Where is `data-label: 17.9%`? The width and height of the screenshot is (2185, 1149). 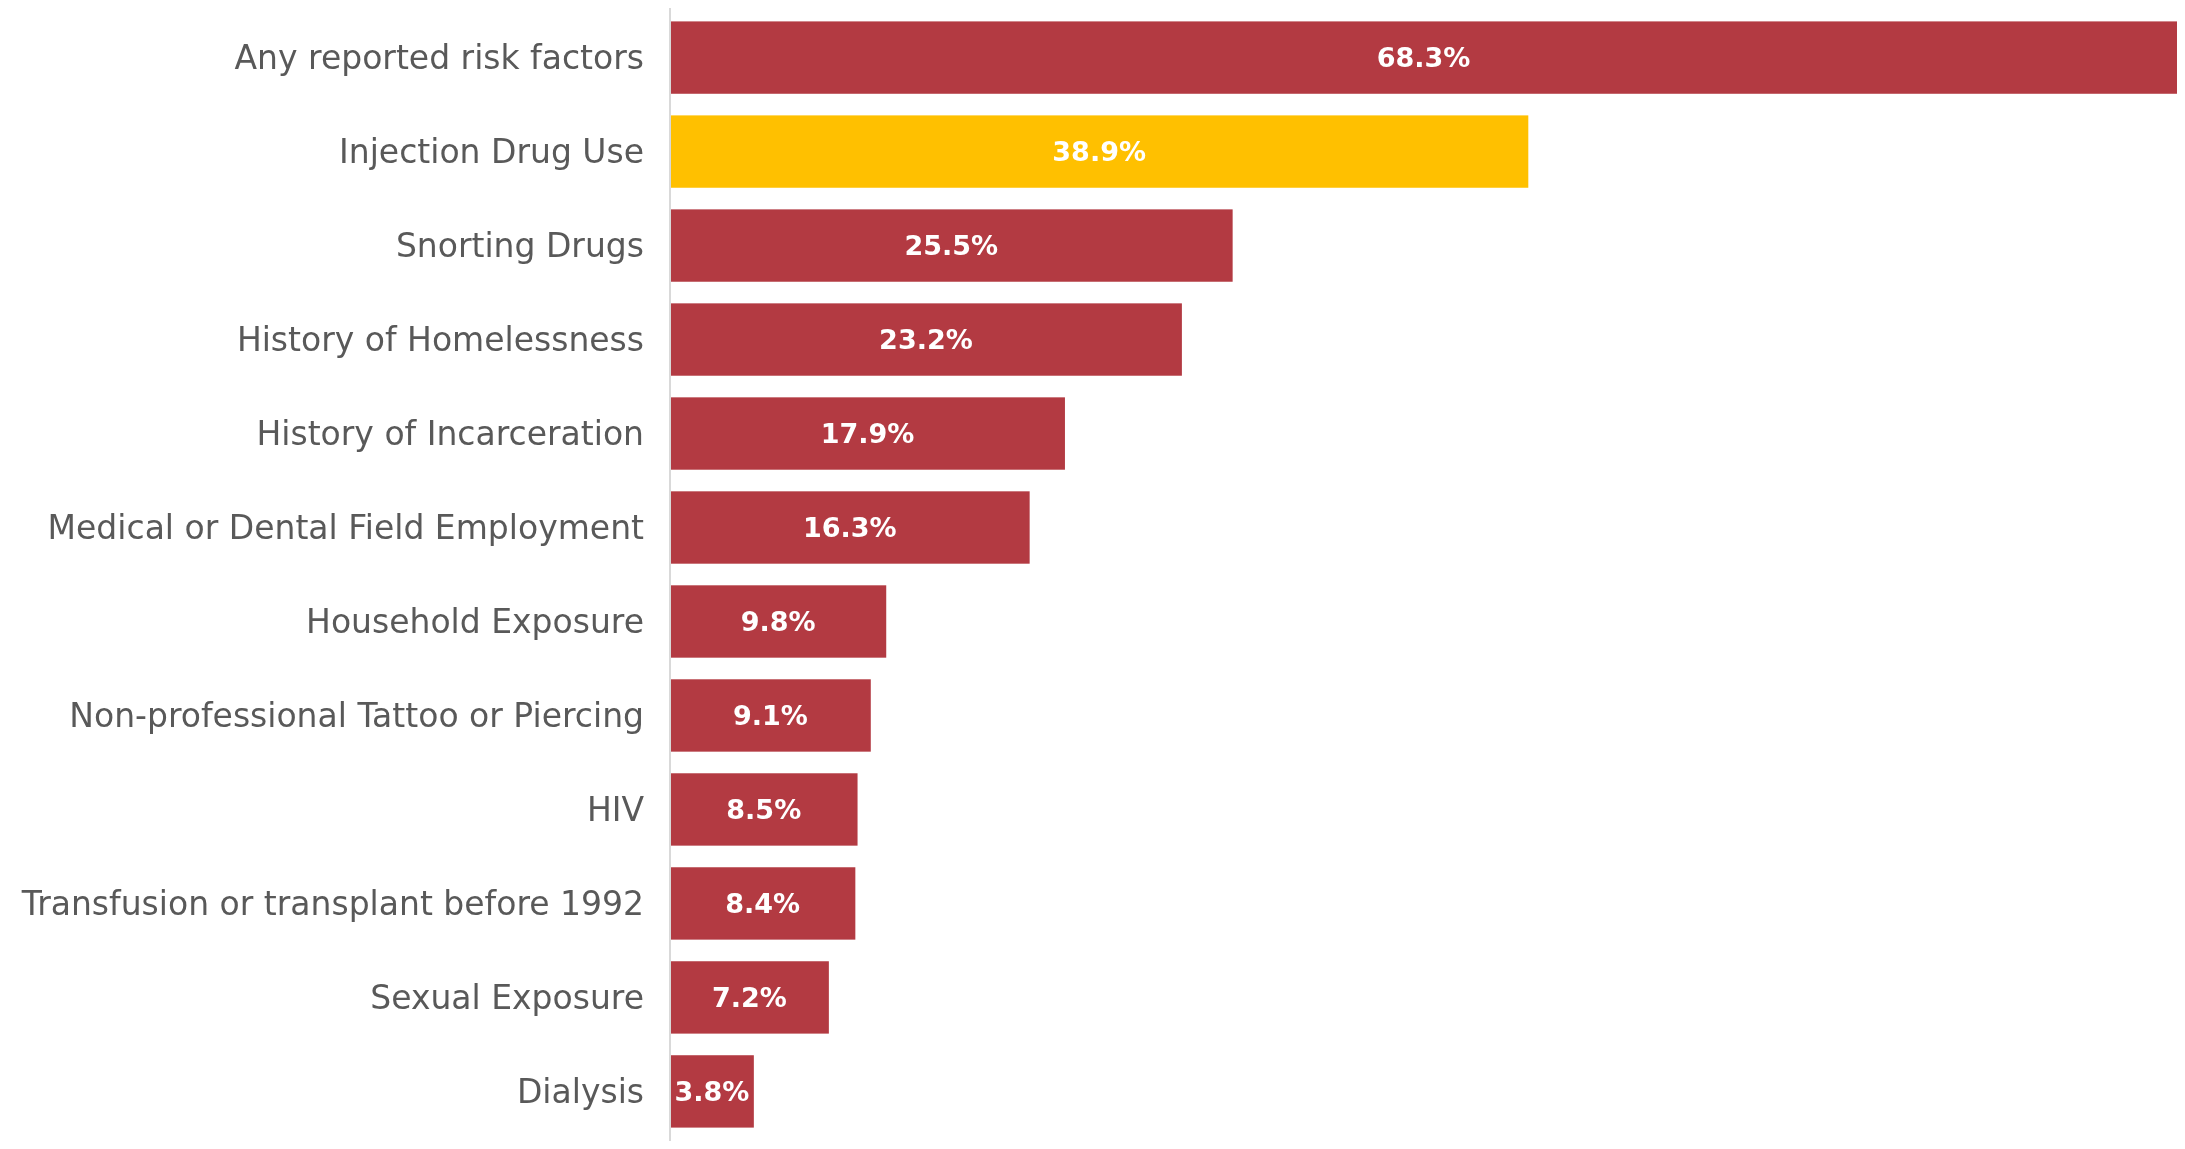 data-label: 17.9% is located at coordinates (867, 434).